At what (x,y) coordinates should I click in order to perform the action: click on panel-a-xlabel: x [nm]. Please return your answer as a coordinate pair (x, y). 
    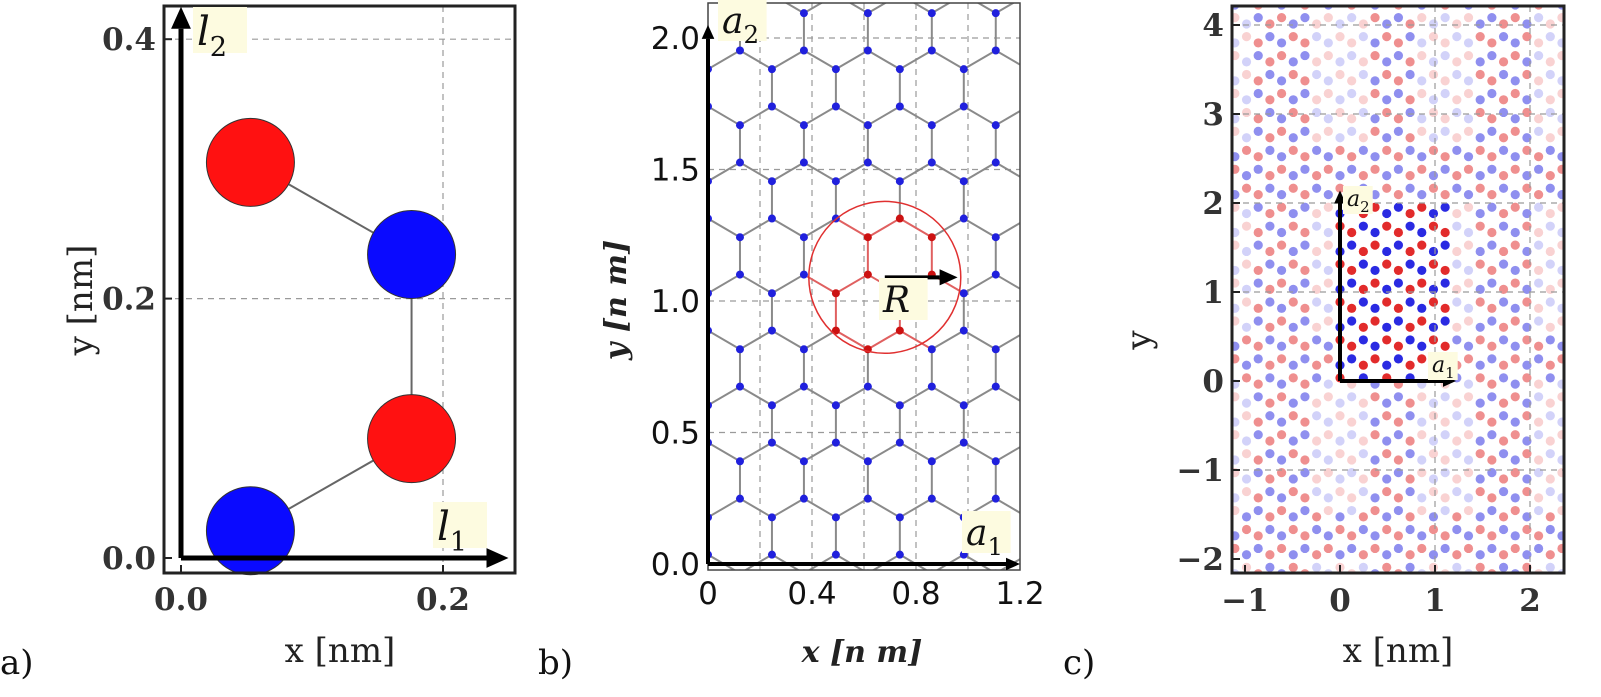
    Looking at the image, I should click on (340, 651).